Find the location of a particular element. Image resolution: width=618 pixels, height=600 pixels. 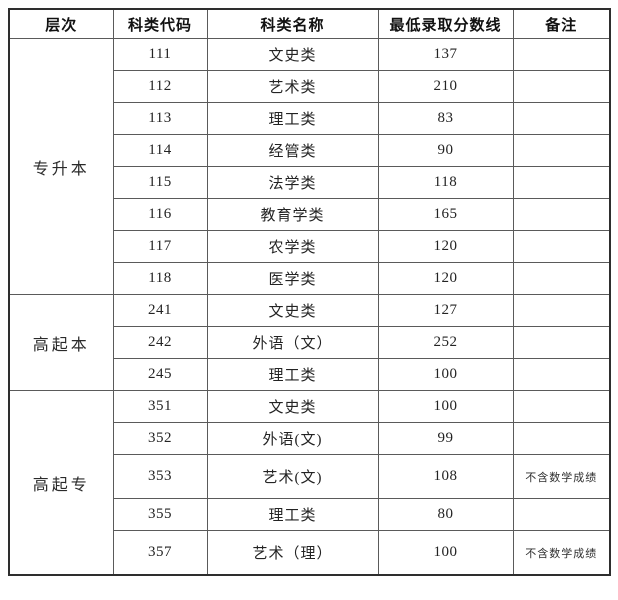

code-cell: 353 is located at coordinates (160, 476).